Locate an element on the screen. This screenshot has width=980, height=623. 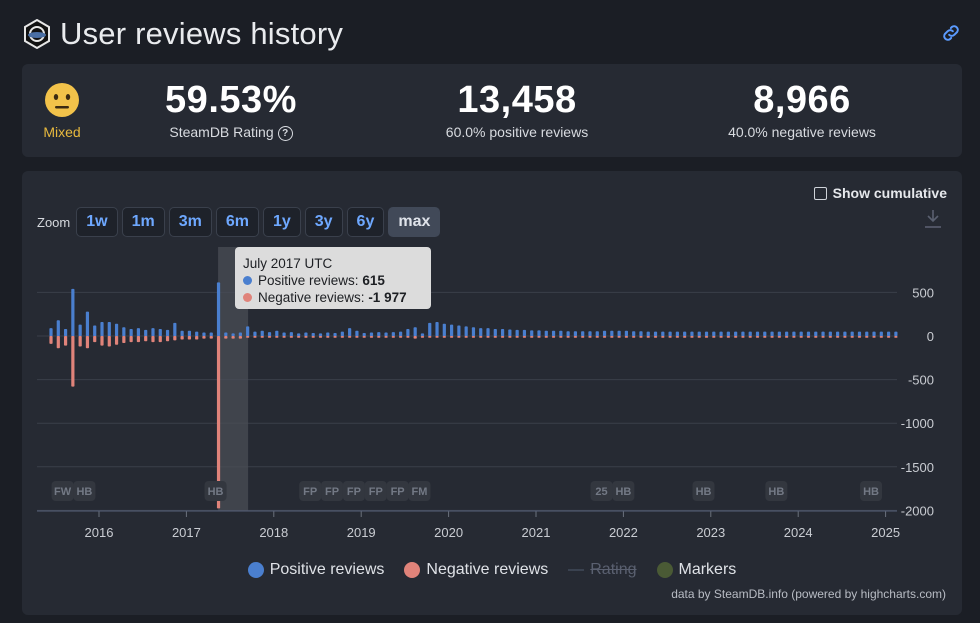
help-icon: ? is located at coordinates (285, 133).